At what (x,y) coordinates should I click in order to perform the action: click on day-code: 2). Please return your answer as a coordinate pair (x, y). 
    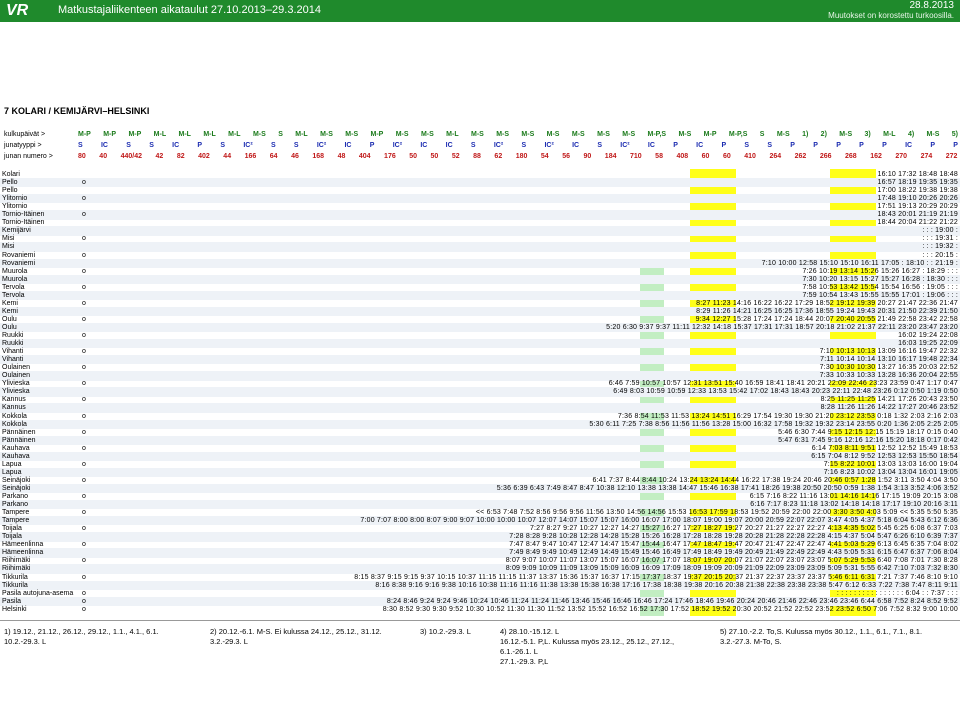
    Looking at the image, I should click on (823, 134).